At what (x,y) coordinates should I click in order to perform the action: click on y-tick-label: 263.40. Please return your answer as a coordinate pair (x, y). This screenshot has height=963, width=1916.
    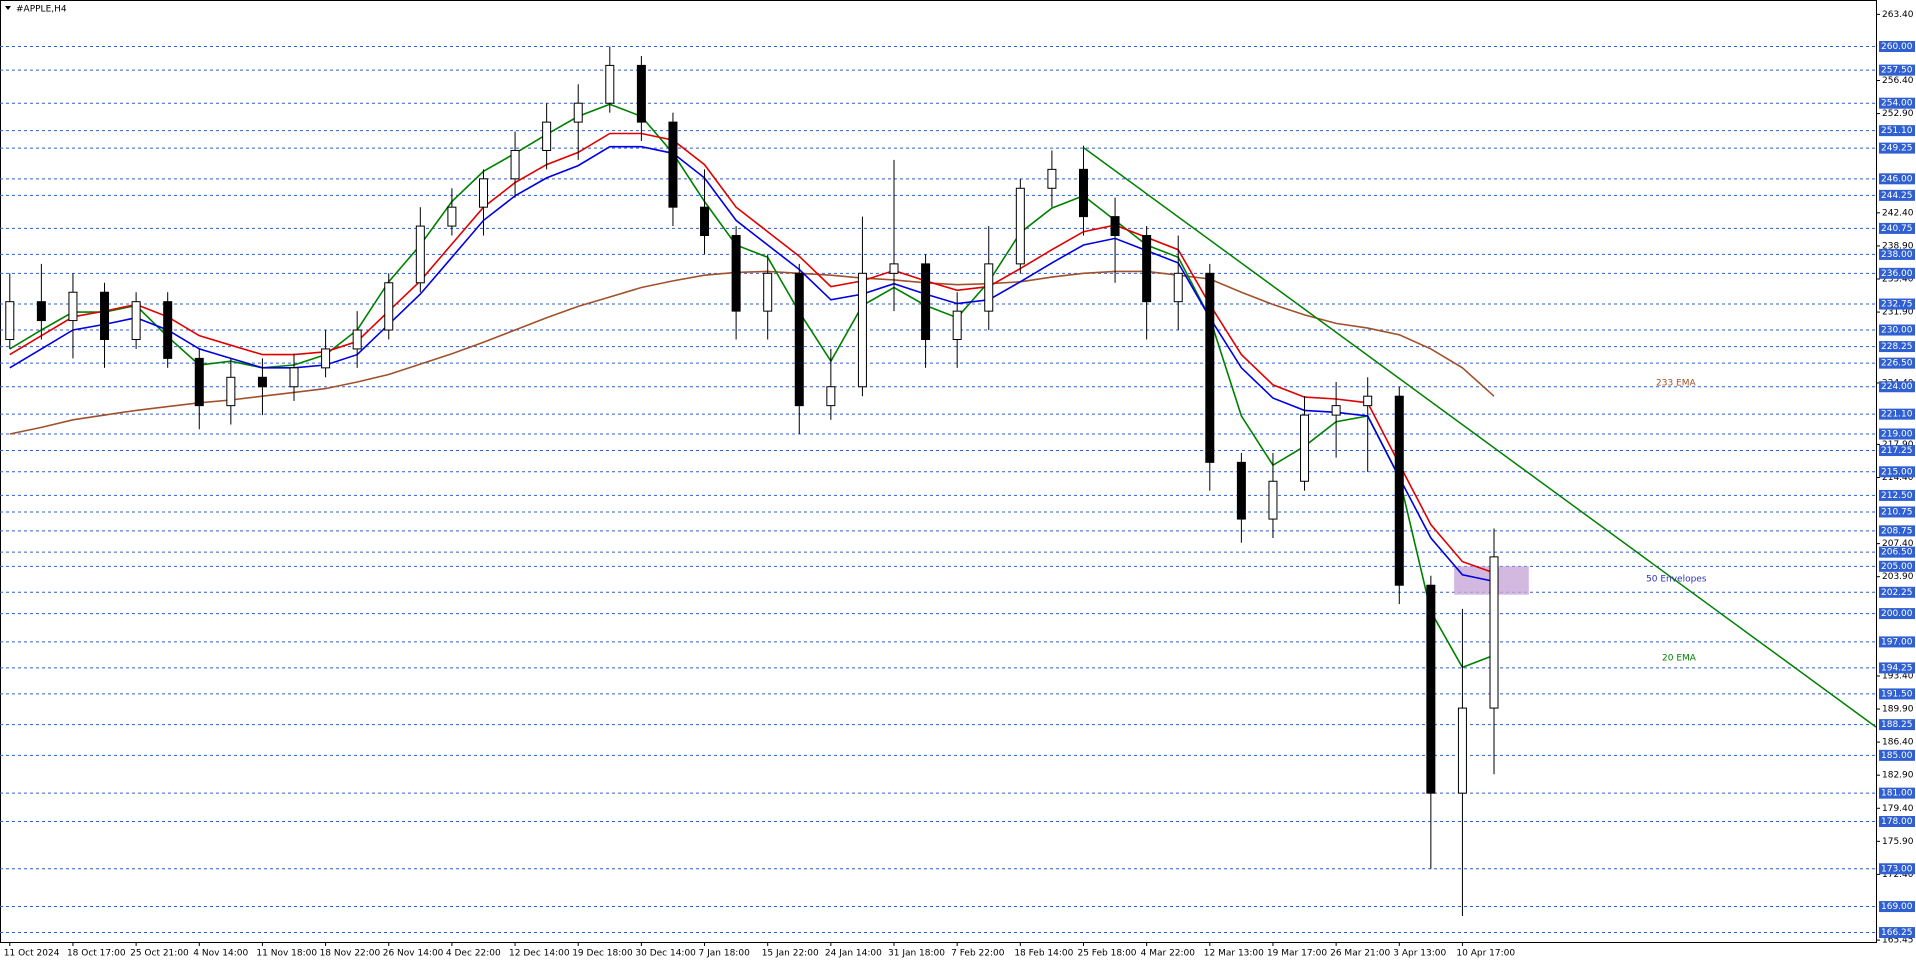
    Looking at the image, I should click on (1898, 15).